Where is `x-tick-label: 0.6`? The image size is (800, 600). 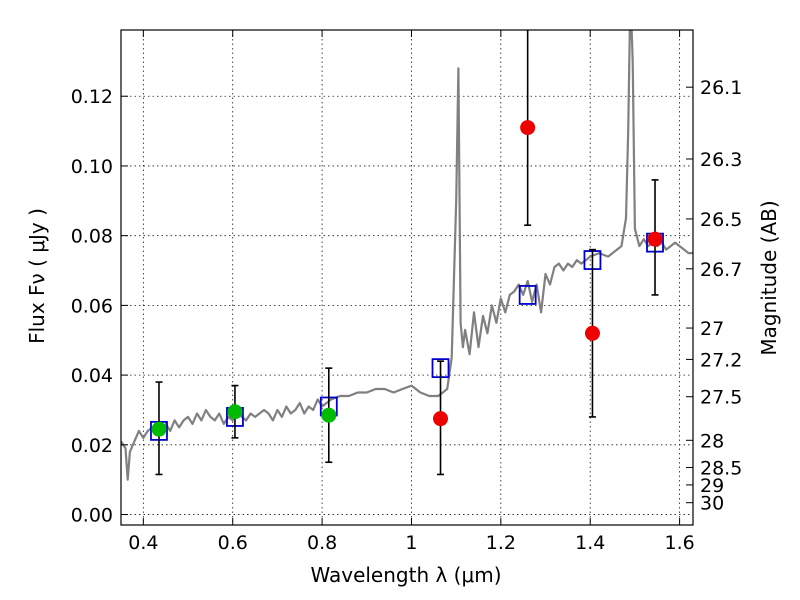
x-tick-label: 0.6 is located at coordinates (233, 543).